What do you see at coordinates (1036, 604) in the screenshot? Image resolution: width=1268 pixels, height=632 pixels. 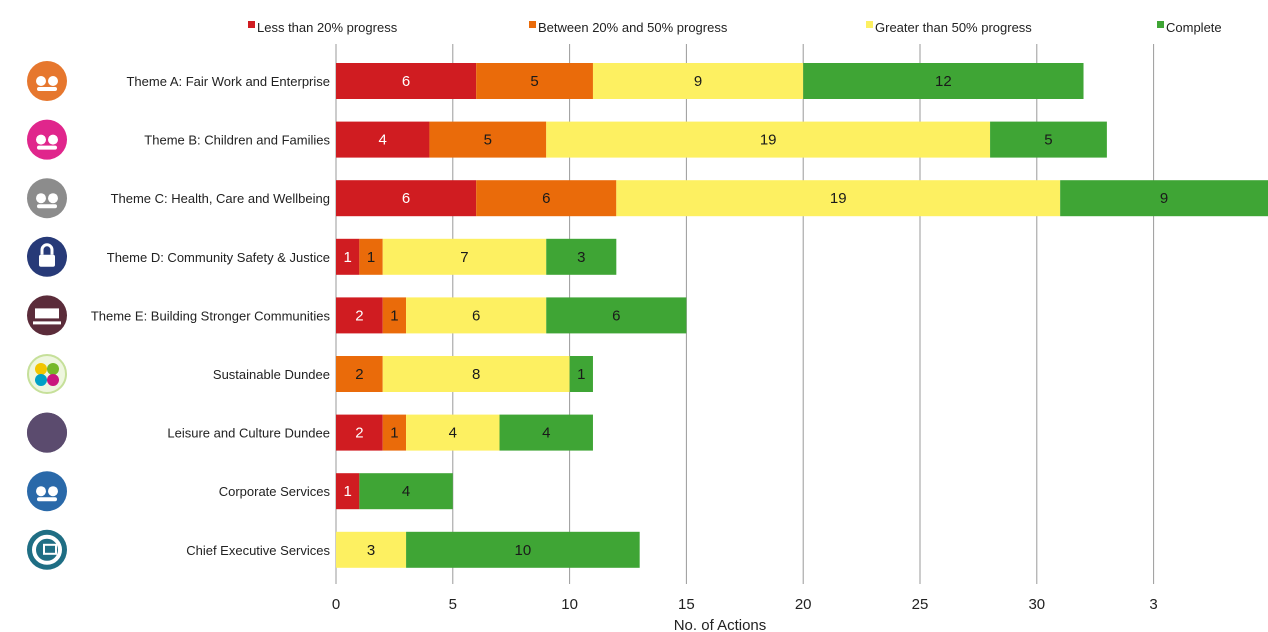 I see `x-tick-label: 30` at bounding box center [1036, 604].